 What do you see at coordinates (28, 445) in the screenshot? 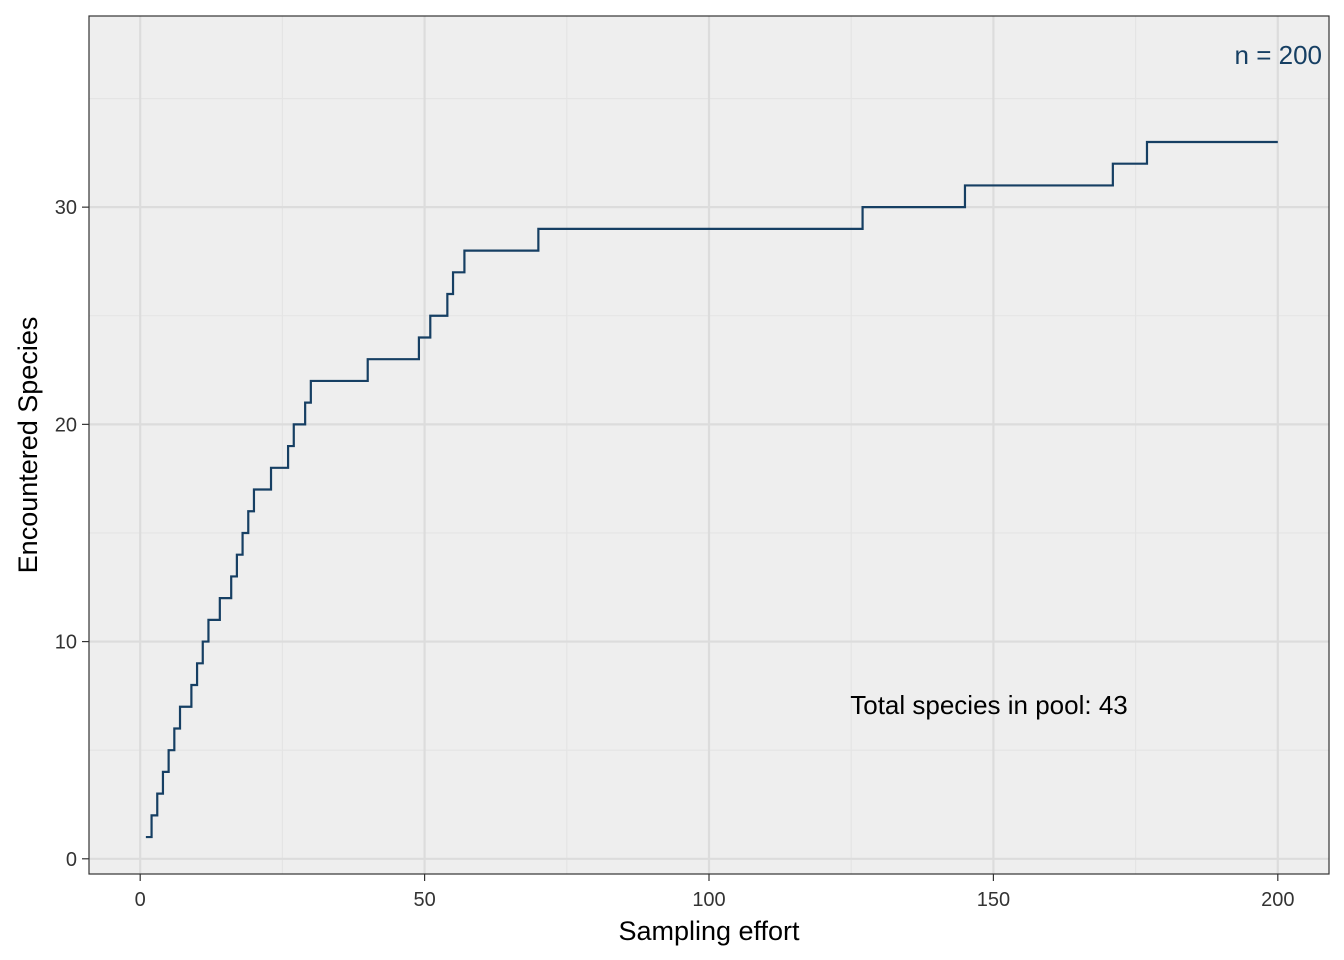
I see `y-axis-label: Encountered Species` at bounding box center [28, 445].